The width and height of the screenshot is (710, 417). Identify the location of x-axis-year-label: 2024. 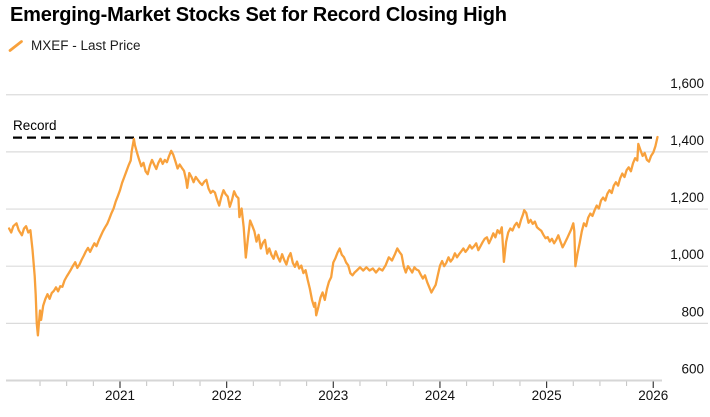
(440, 395).